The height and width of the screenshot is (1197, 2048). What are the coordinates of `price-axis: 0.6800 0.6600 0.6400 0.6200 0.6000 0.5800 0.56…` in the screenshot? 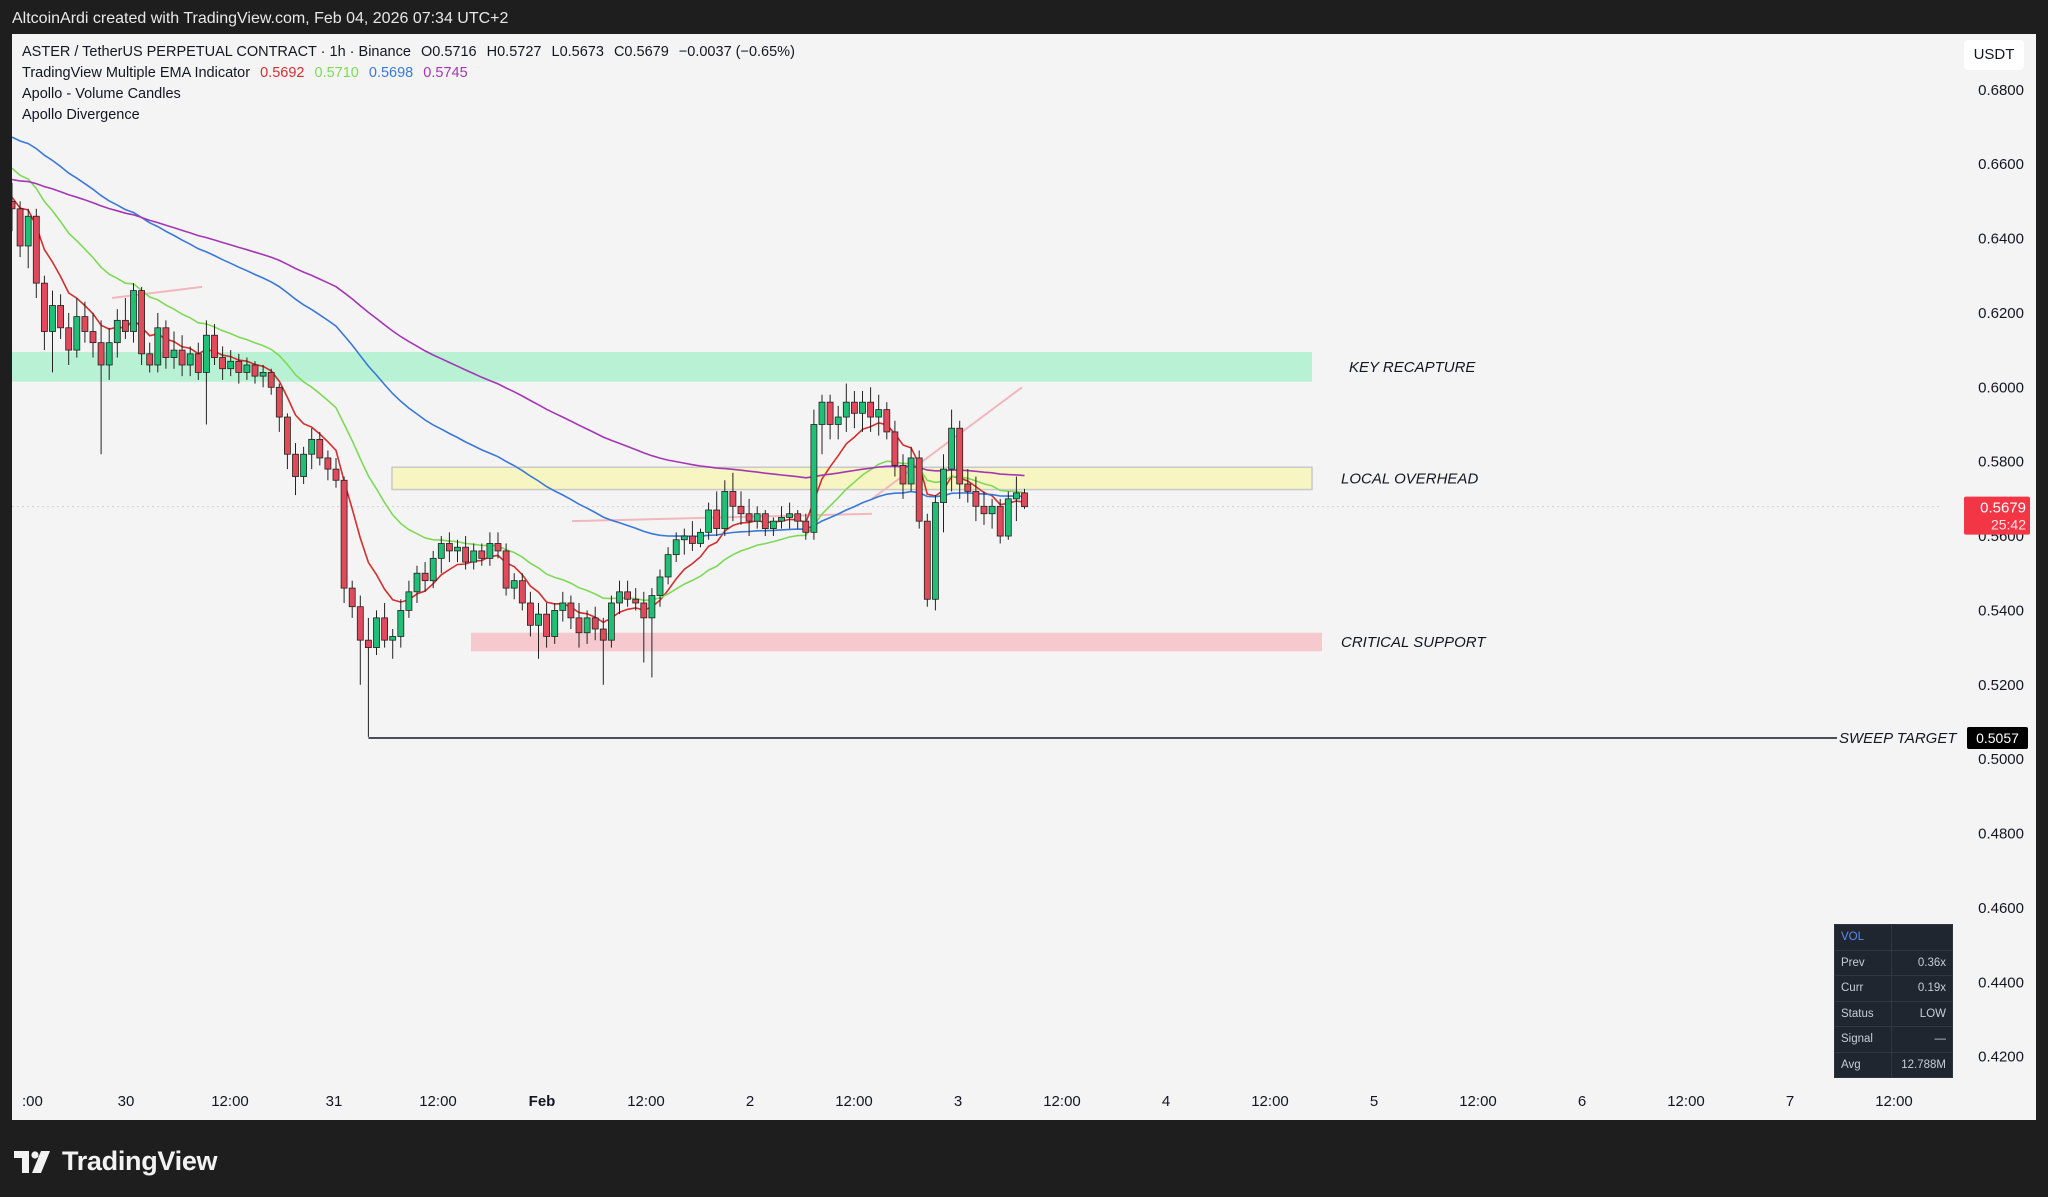 It's located at (2001, 574).